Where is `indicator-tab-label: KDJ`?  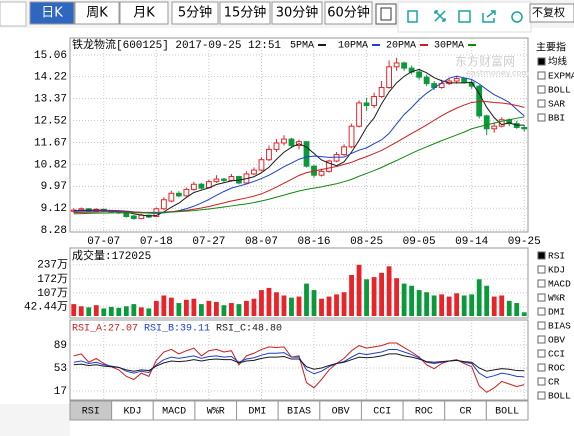
indicator-tab-label: KDJ is located at coordinates (132, 412).